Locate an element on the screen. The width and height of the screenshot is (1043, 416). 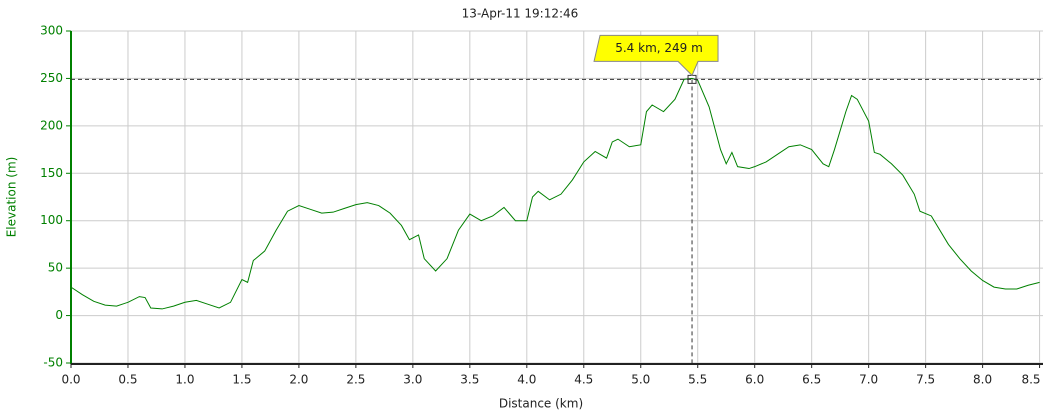
callout-text: 5.4 km, 249 m is located at coordinates (659, 48).